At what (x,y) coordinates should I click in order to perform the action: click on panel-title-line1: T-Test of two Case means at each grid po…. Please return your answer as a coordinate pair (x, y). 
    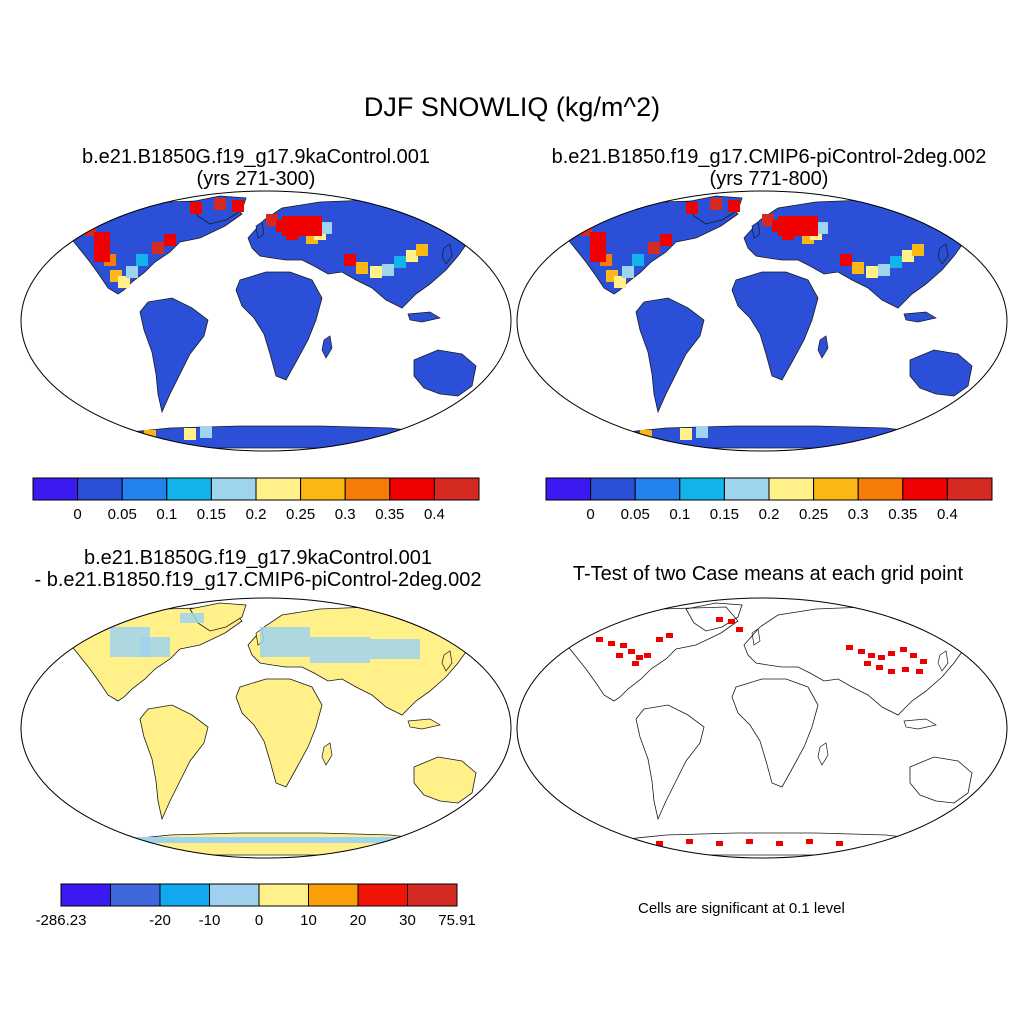
    Looking at the image, I should click on (768, 574).